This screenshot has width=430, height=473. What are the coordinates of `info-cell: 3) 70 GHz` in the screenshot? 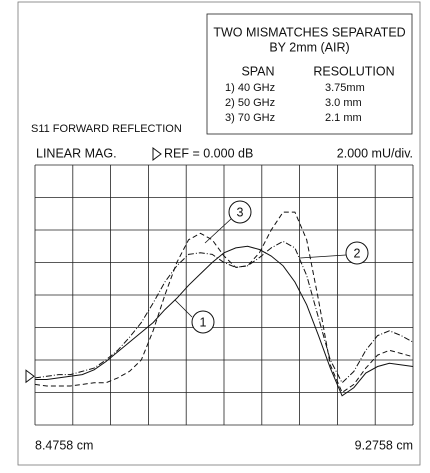 It's located at (250, 118).